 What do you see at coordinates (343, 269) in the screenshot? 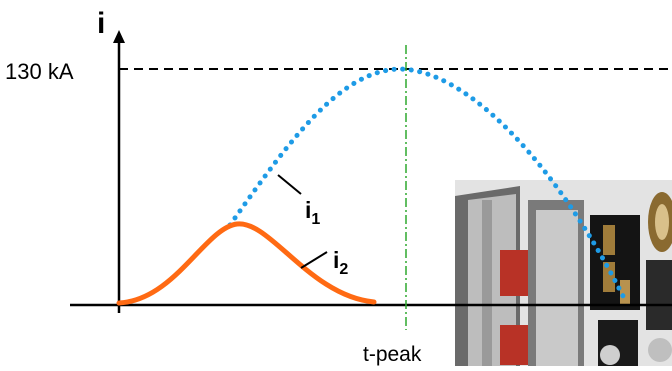
I see `curve-i2-label-sub: 2` at bounding box center [343, 269].